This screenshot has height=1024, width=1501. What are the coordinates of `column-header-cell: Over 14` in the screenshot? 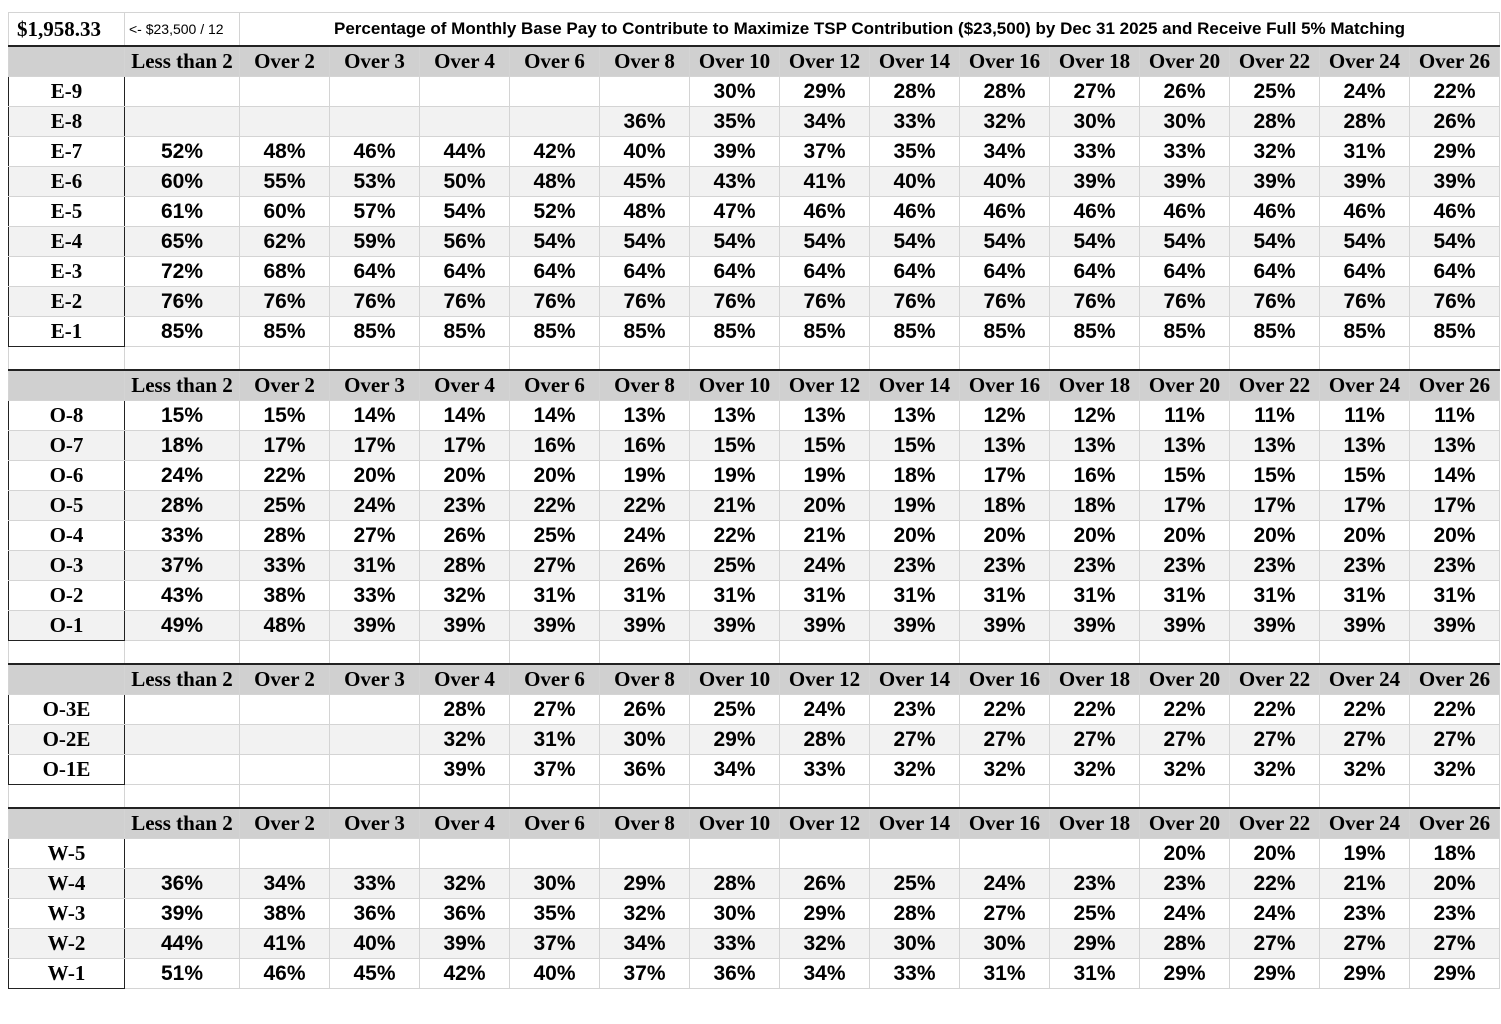 It's located at (914, 61).